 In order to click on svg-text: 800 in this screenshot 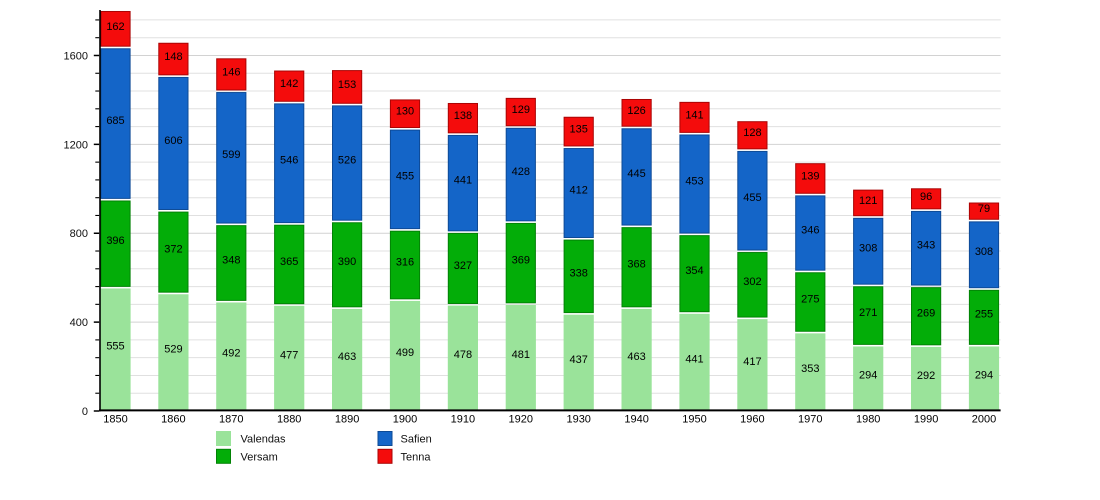, I will do `click(79, 234)`.